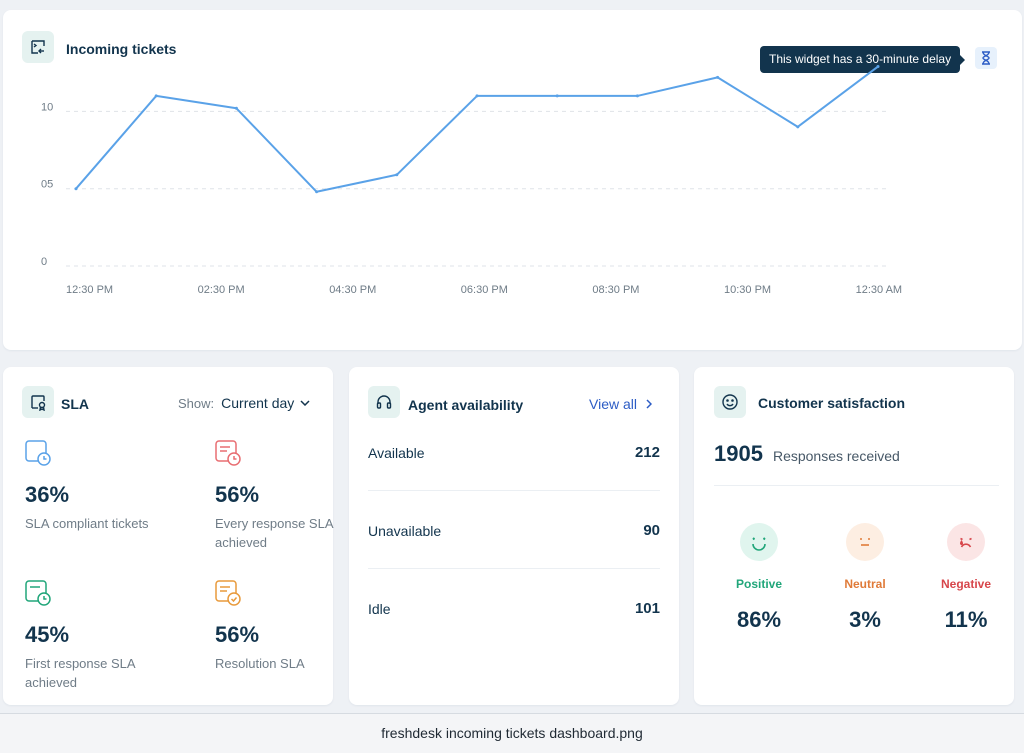 This screenshot has height=753, width=1024. What do you see at coordinates (649, 404) in the screenshot?
I see `chevron-right-icon` at bounding box center [649, 404].